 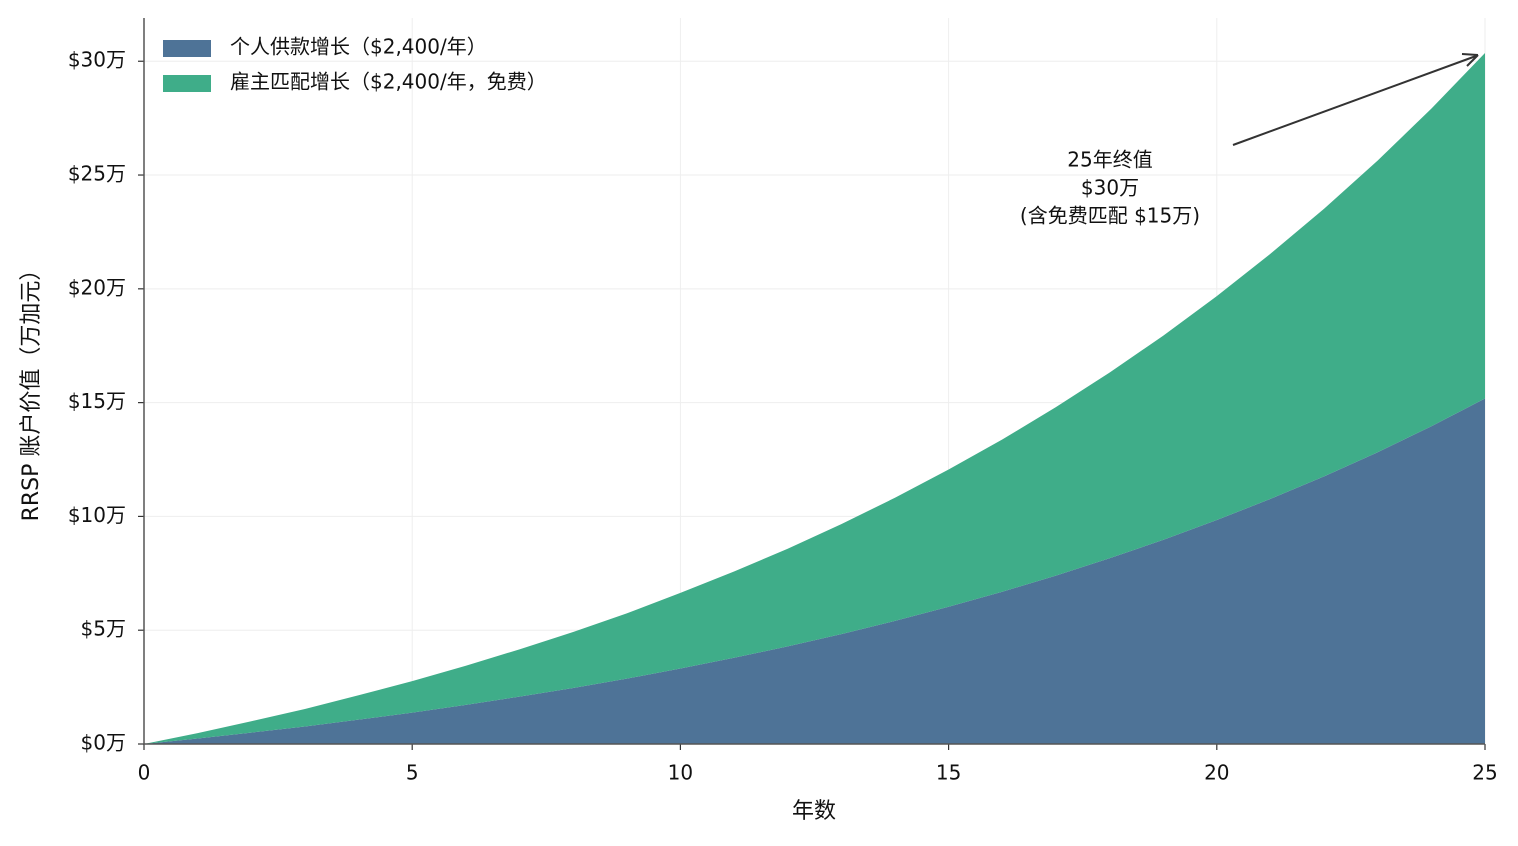 What do you see at coordinates (1110, 216) in the screenshot?
I see `annotation: (含免费匹配 $15万)` at bounding box center [1110, 216].